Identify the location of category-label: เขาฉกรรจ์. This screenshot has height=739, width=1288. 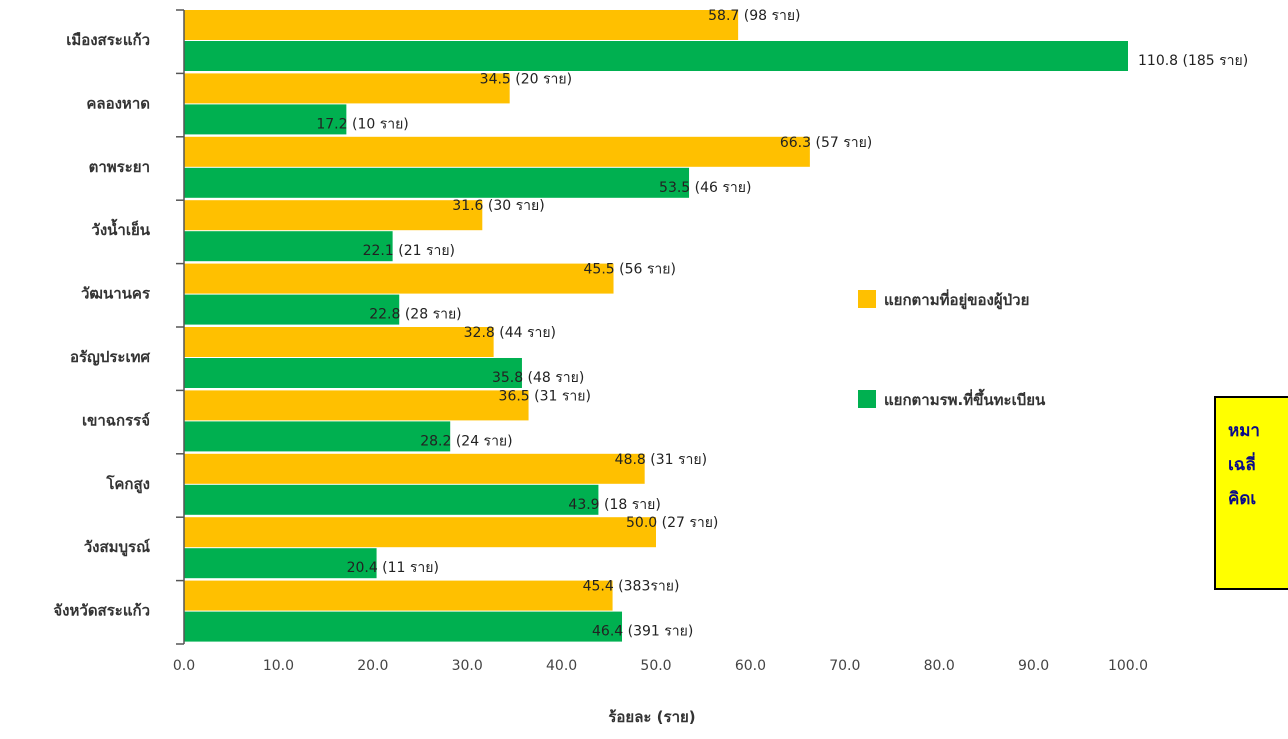
(116, 420).